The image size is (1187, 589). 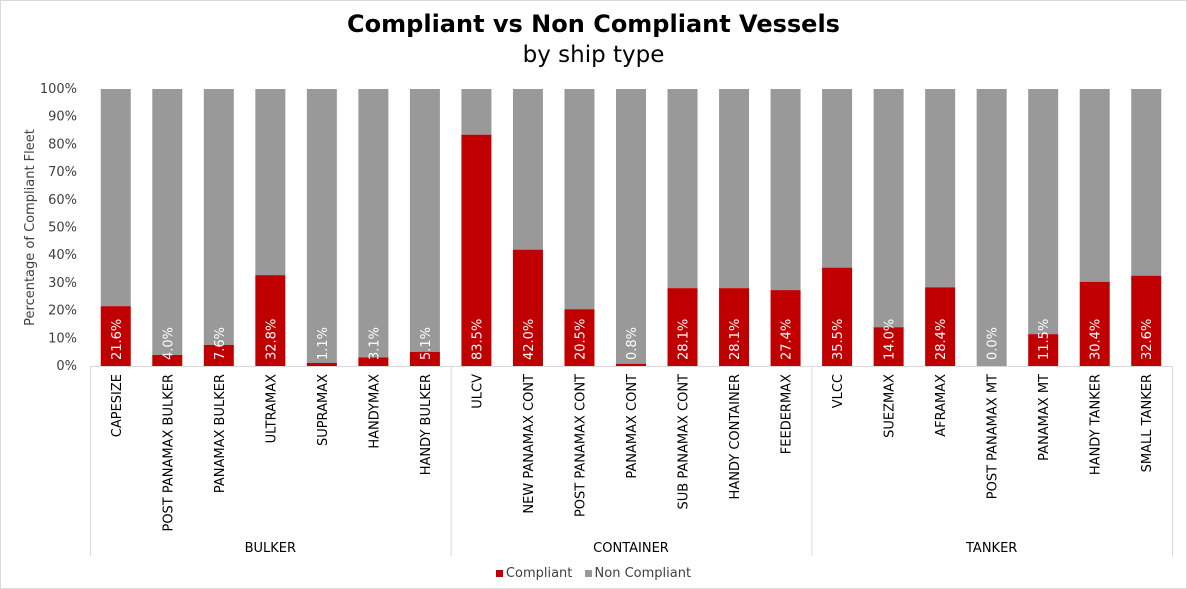 I want to click on x-tick-label: SMALL TANKER, so click(x=1147, y=423).